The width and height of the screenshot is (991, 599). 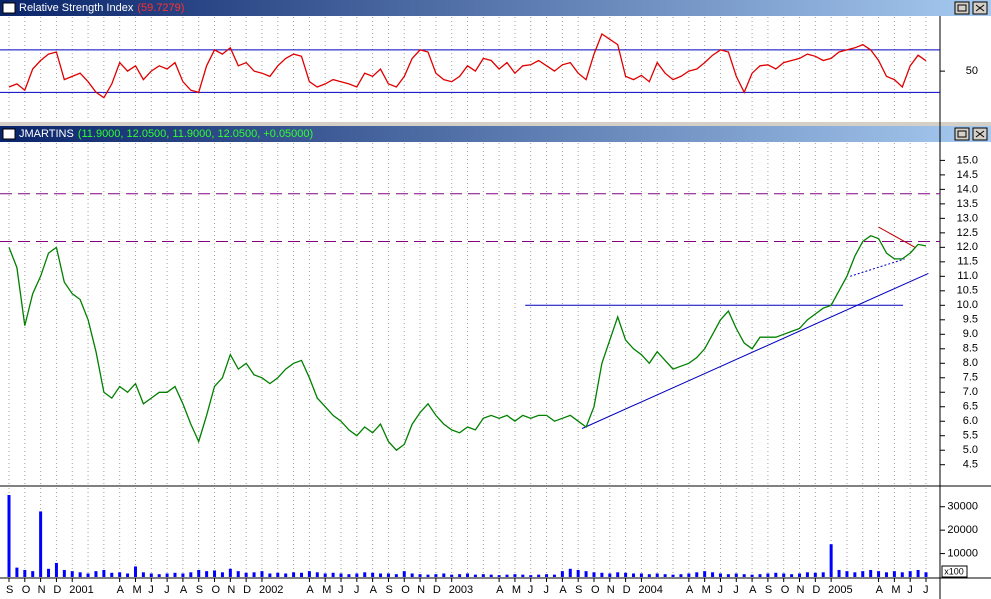 I want to click on y-tick-label: 11.5, so click(x=967, y=262).